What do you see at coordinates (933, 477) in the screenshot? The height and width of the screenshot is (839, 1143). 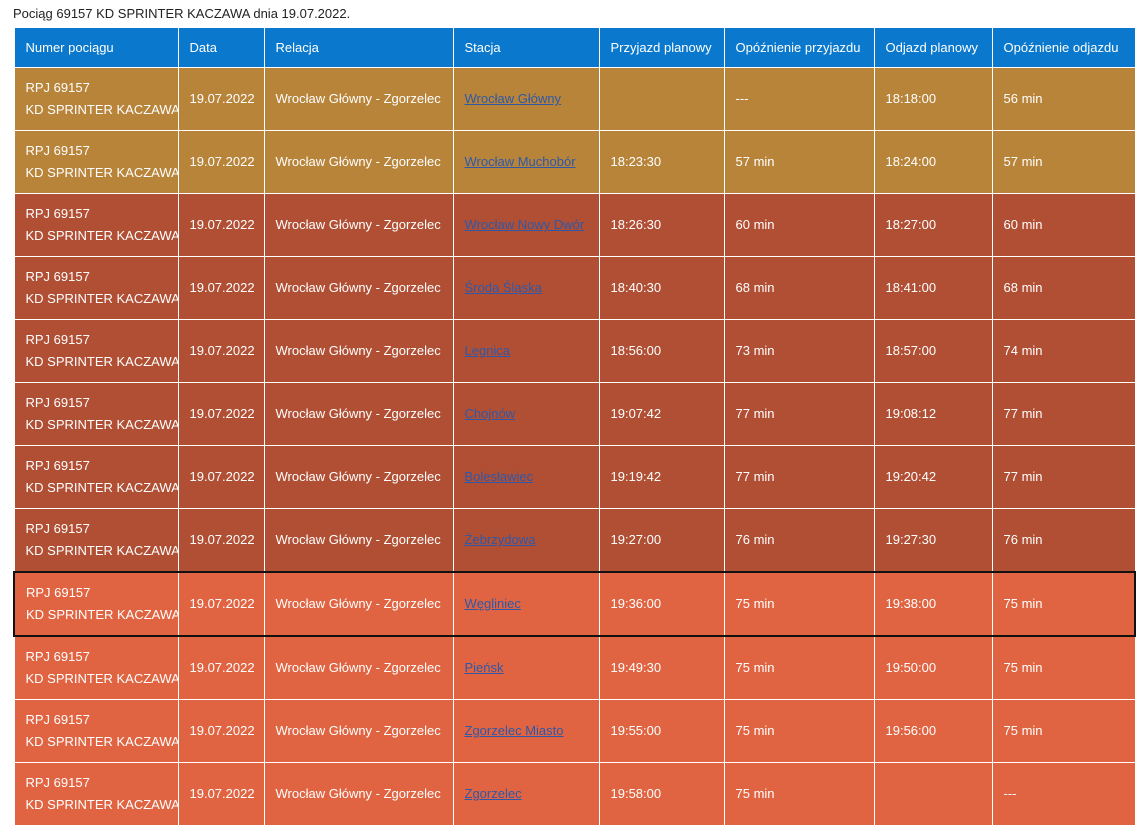 I see `departure-cell: 19:20:42` at bounding box center [933, 477].